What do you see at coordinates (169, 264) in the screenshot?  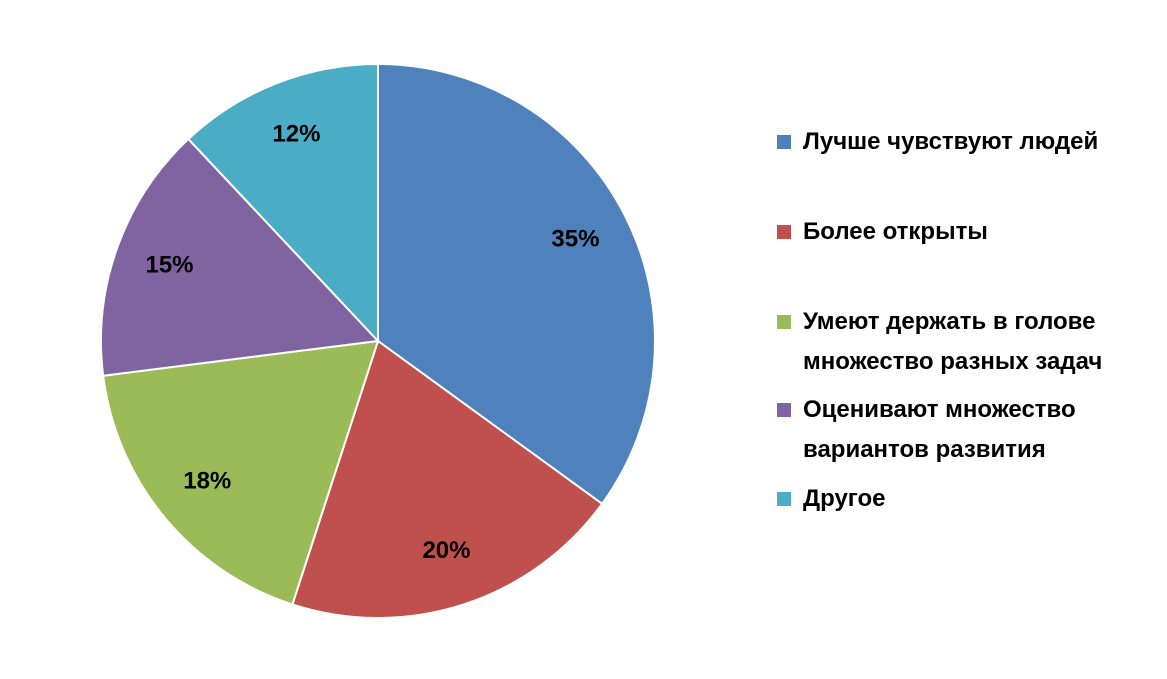 I see `data-label: 15%` at bounding box center [169, 264].